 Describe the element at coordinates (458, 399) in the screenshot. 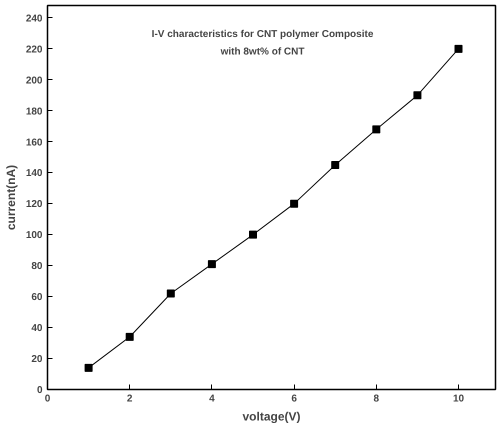

I see `x-tick-label: 10` at that location.